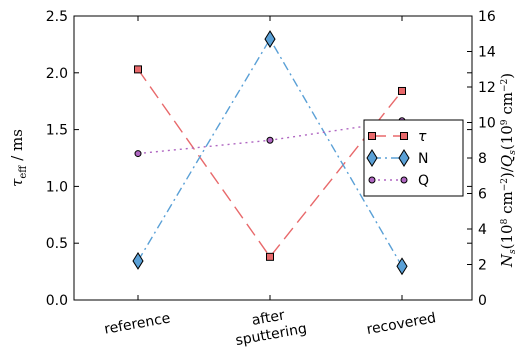  What do you see at coordinates (487, 17) in the screenshot?
I see `right-tick-label: 16` at bounding box center [487, 17].